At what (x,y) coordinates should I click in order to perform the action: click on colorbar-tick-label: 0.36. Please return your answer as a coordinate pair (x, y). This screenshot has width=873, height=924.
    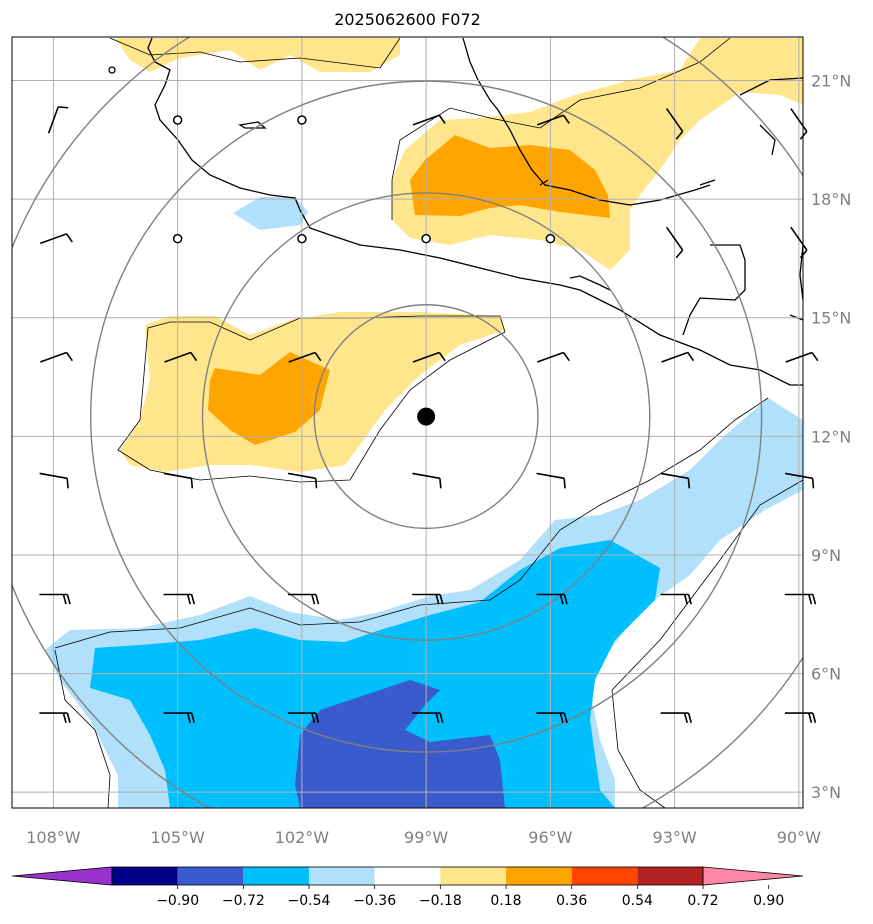
    Looking at the image, I should click on (571, 901).